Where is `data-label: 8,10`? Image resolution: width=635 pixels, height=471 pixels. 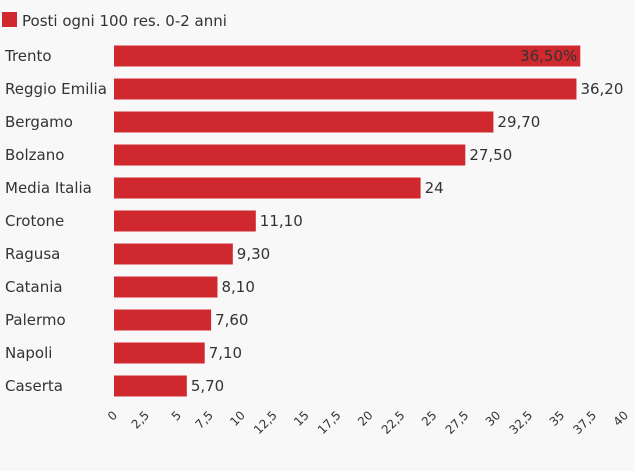
data-label: 8,10 is located at coordinates (237, 287).